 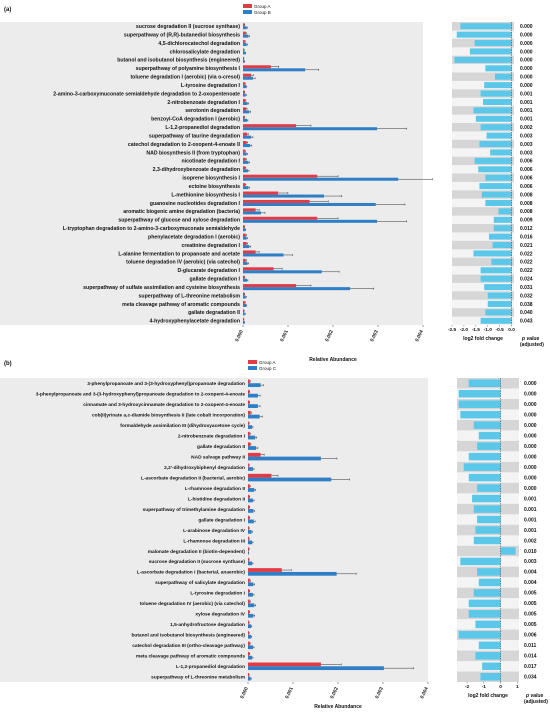 I want to click on p-value: 0.004, so click(x=530, y=573).